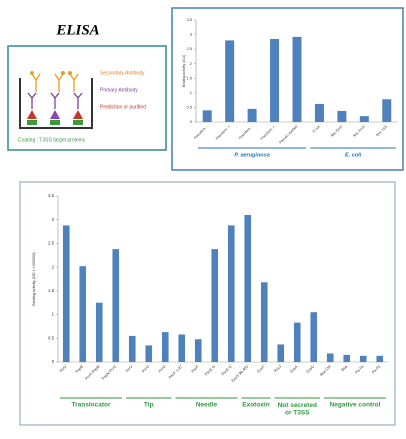 This screenshot has height=439, width=406. Describe the element at coordinates (184, 71) in the screenshot. I see `y-axis-label: Binding activity (A.U)` at that location.